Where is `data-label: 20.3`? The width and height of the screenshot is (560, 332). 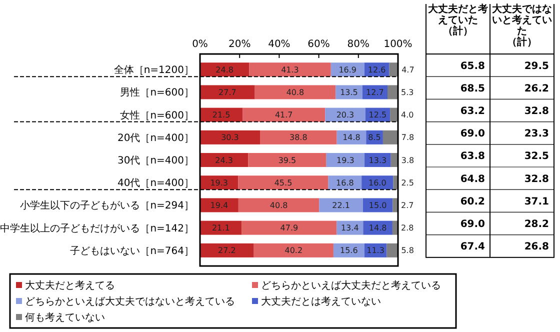 data-label: 20.3 is located at coordinates (345, 115).